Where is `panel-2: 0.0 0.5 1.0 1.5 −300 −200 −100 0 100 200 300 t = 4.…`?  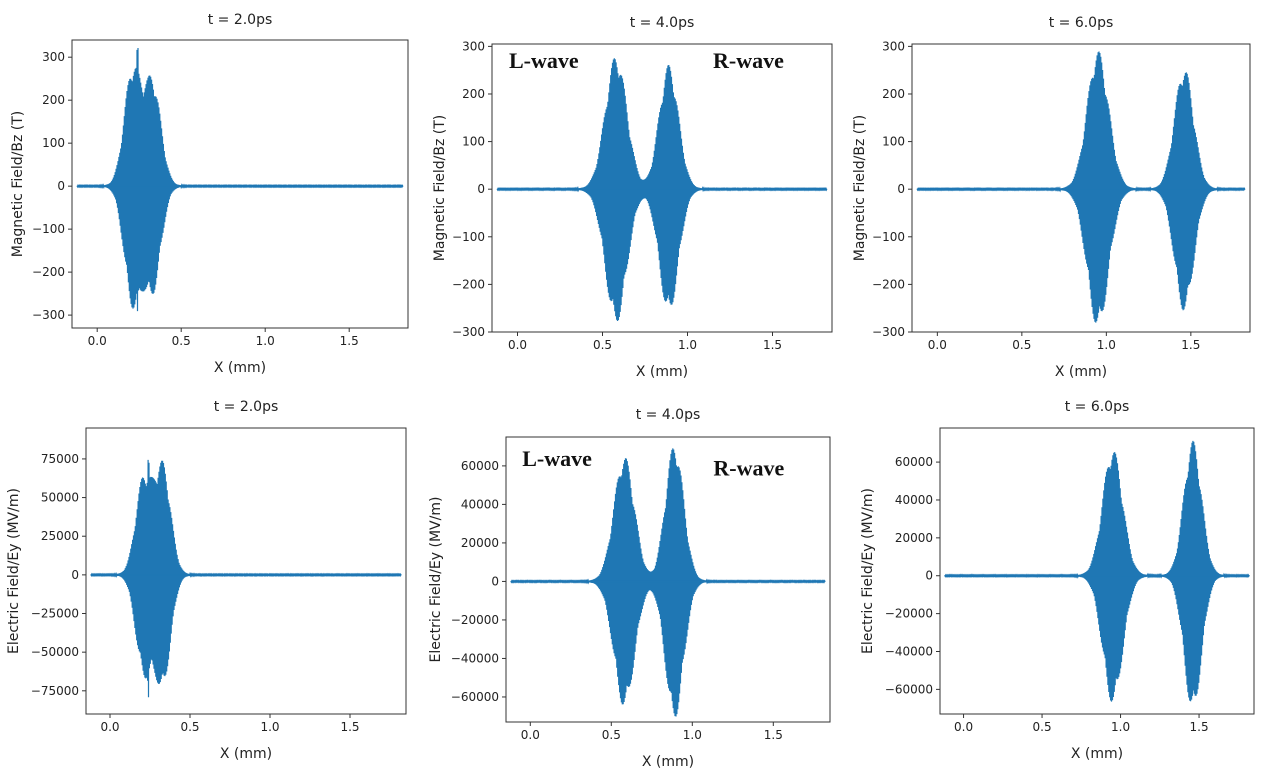 panel-2: 0.0 0.5 1.0 1.5 −300 −200 −100 0 100 200 300 t = 4.… is located at coordinates (632, 197).